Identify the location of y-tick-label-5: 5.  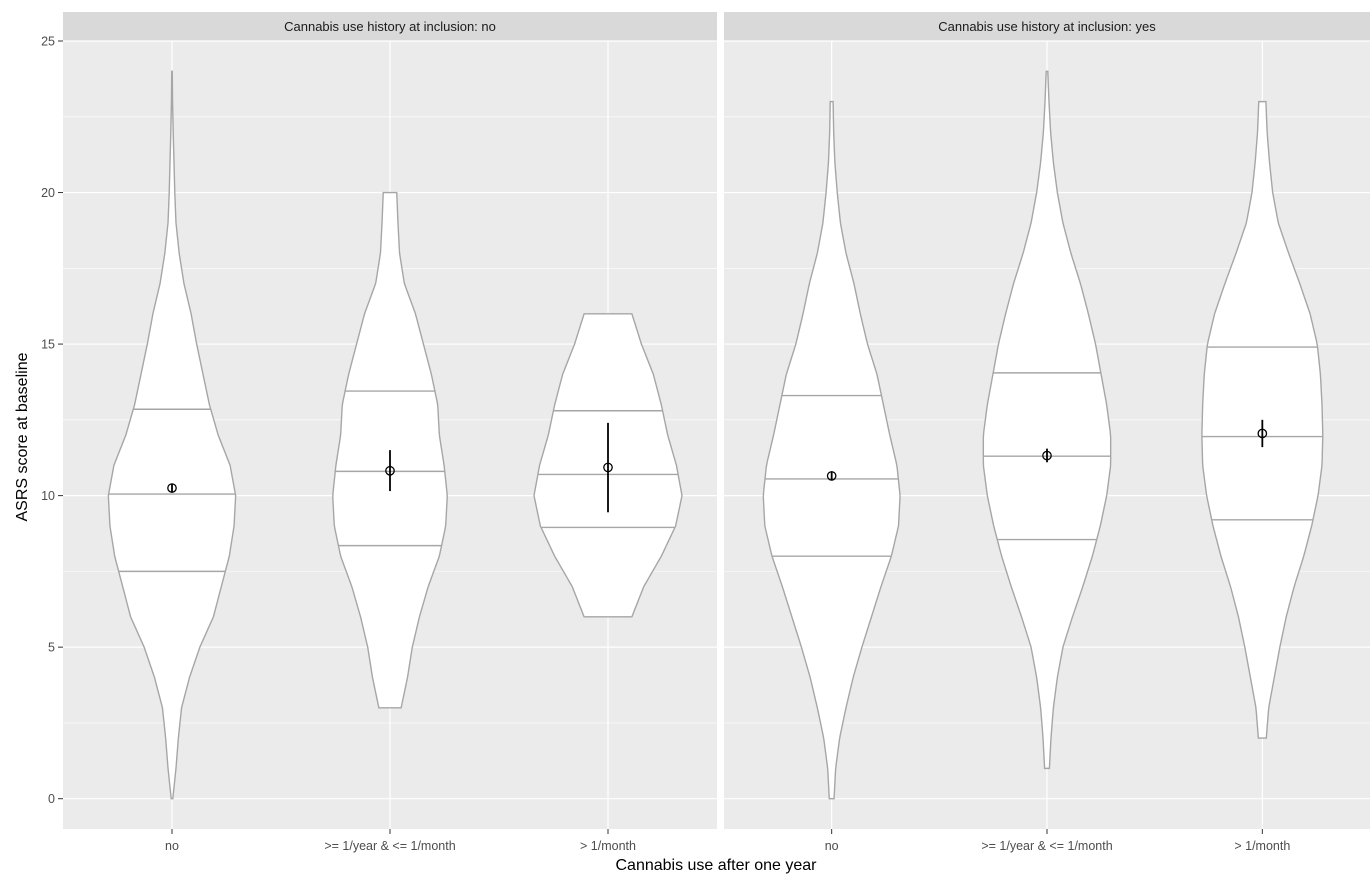
(51, 648).